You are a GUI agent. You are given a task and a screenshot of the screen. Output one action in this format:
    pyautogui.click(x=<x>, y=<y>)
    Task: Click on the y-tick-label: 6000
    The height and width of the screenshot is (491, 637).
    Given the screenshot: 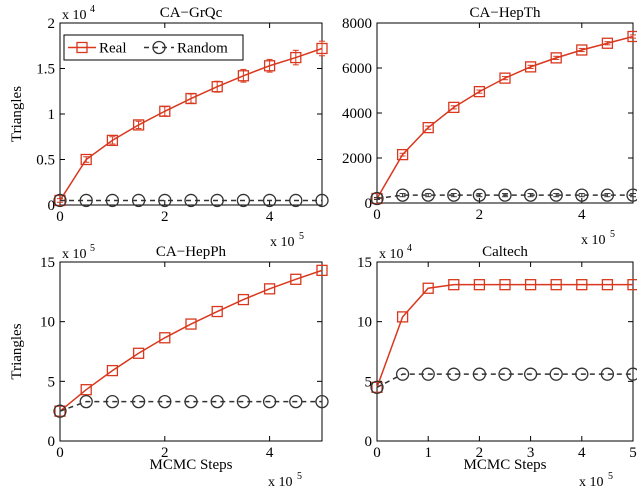 What is the action you would take?
    pyautogui.click(x=357, y=69)
    